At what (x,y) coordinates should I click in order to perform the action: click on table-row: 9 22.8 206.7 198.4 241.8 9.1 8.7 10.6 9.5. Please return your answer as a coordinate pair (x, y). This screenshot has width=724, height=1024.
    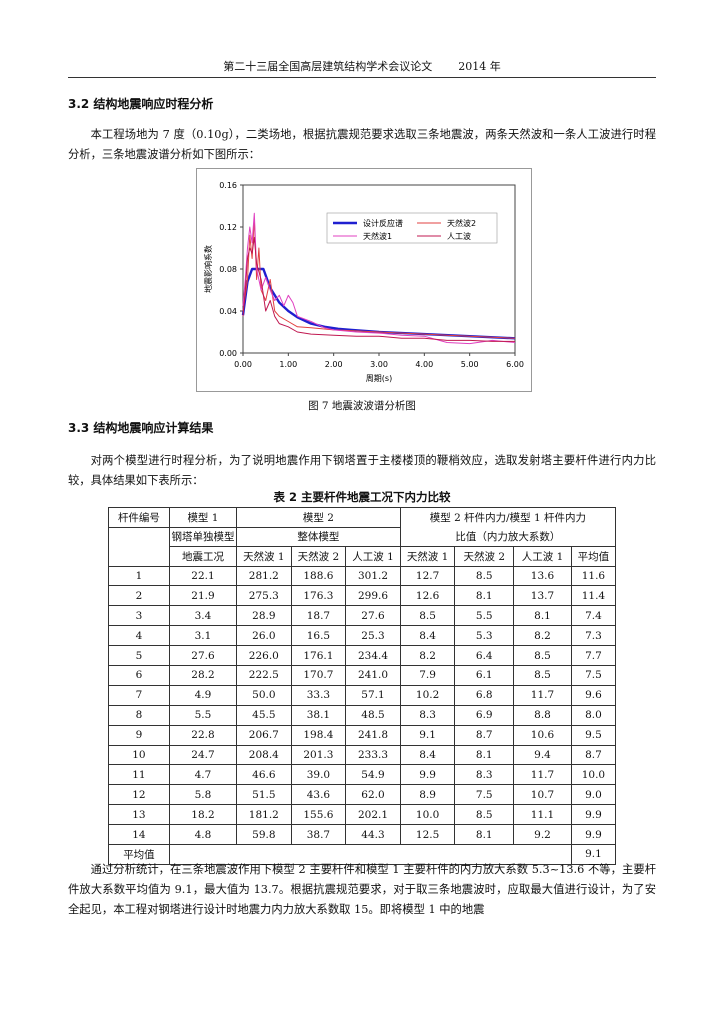
    Looking at the image, I should click on (362, 735).